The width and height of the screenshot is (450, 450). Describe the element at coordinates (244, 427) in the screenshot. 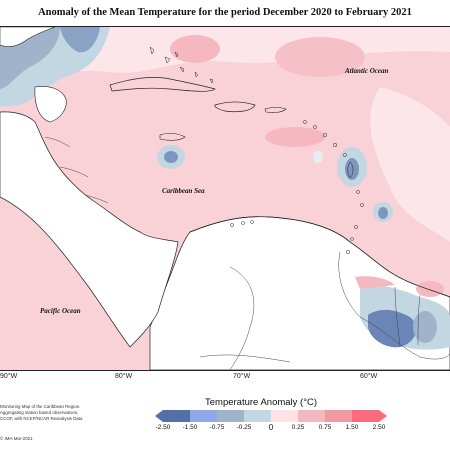

I see `legend-tick-label: -0.25` at that location.